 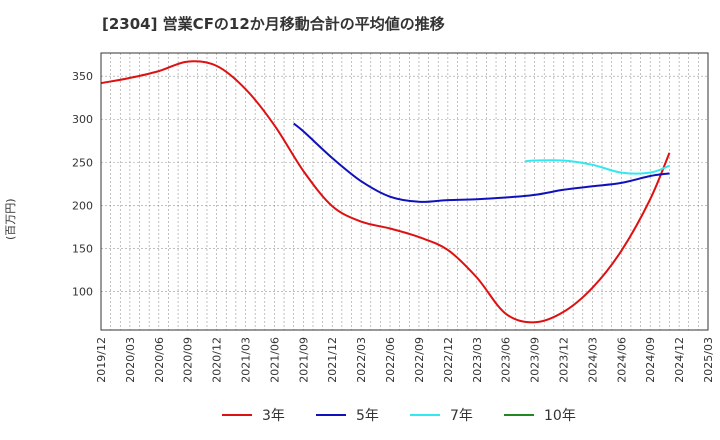 What do you see at coordinates (82, 162) in the screenshot?
I see `y-tick-label: 250` at bounding box center [82, 162].